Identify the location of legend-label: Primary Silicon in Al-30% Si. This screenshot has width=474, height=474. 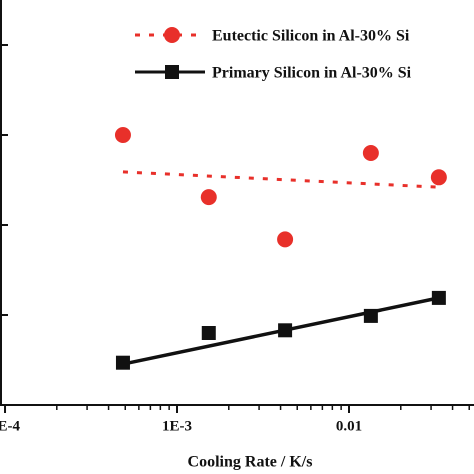
(312, 73).